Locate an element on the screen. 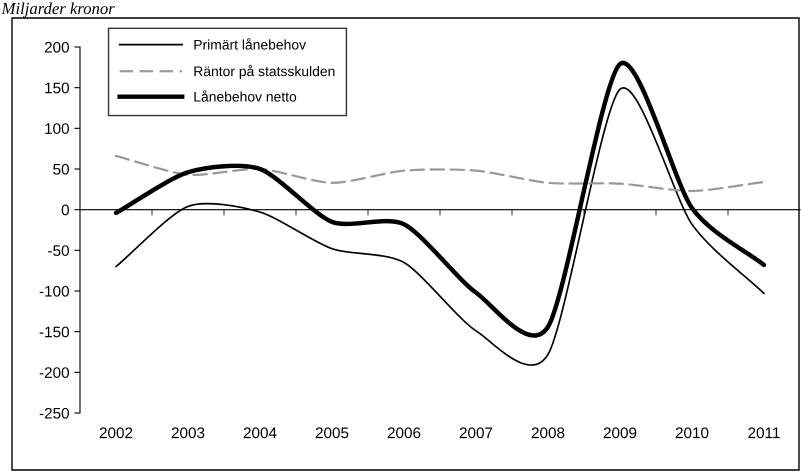  y-tick-label: 100 is located at coordinates (57, 128).